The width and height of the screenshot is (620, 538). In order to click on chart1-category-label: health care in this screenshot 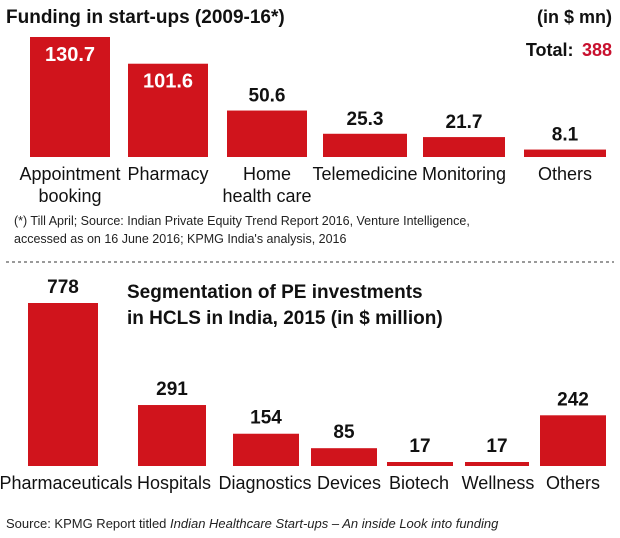, I will do `click(266, 196)`.